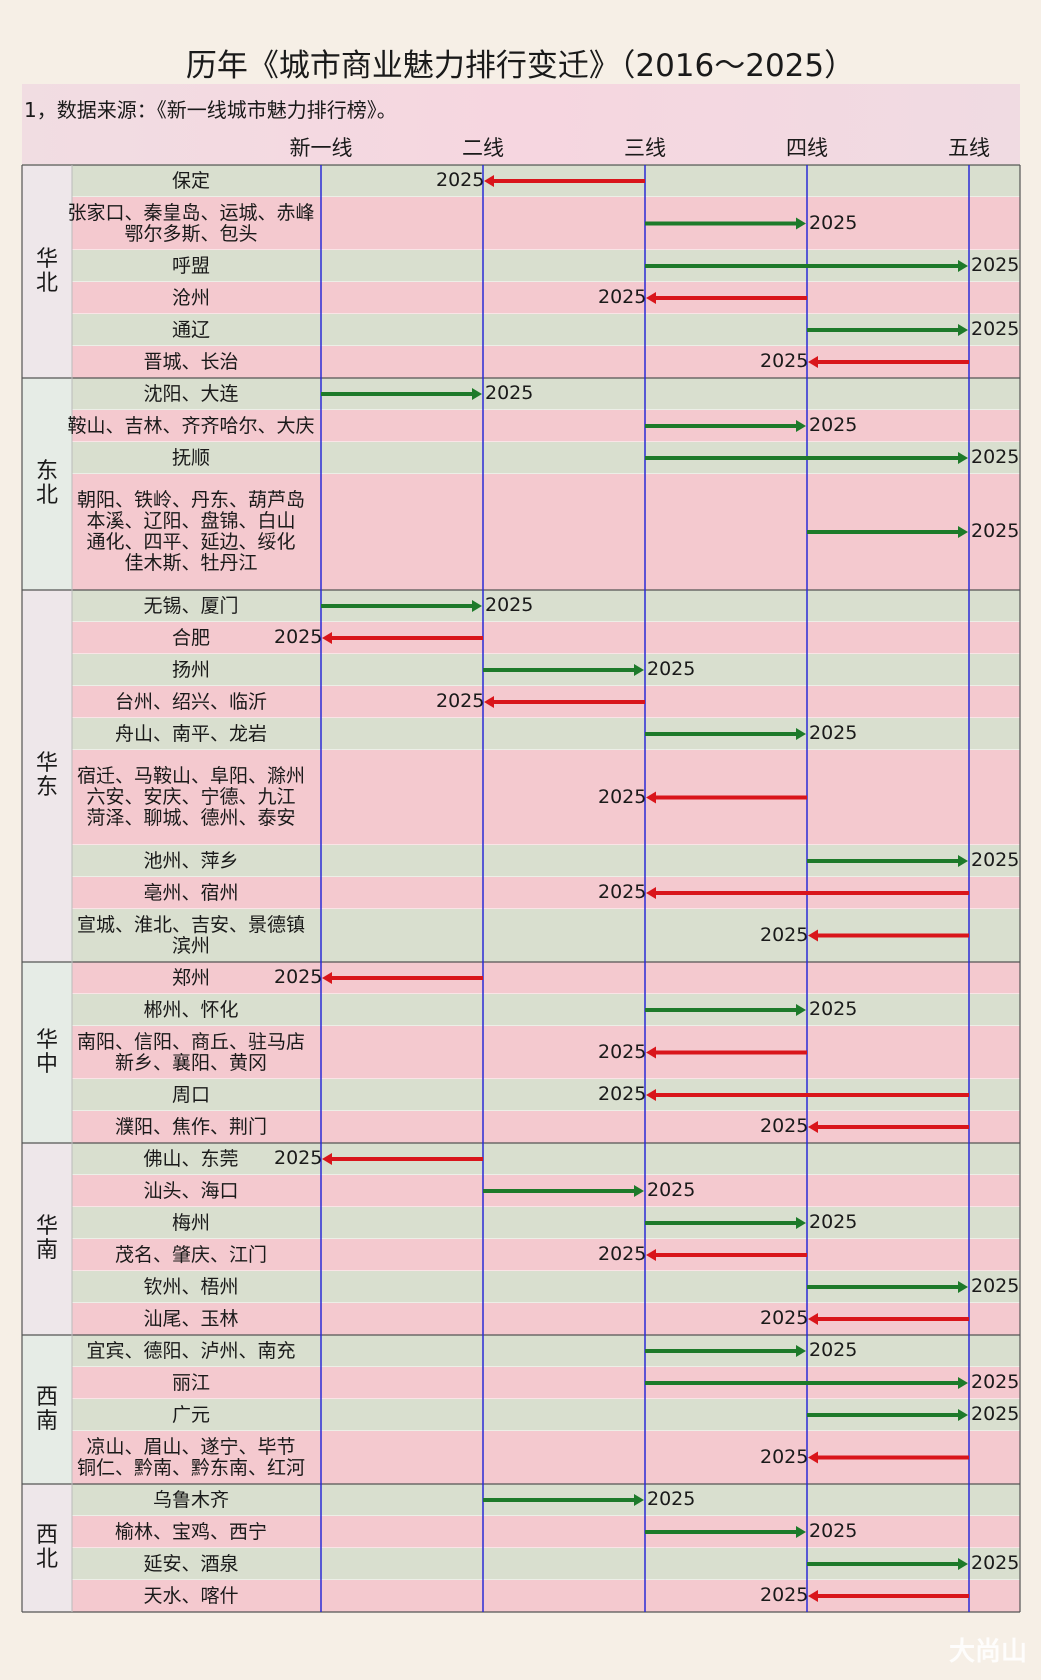 The height and width of the screenshot is (1680, 1041). What do you see at coordinates (190, 1062) in the screenshot?
I see `city-label-line: 新乡、襄阳、黄冈` at bounding box center [190, 1062].